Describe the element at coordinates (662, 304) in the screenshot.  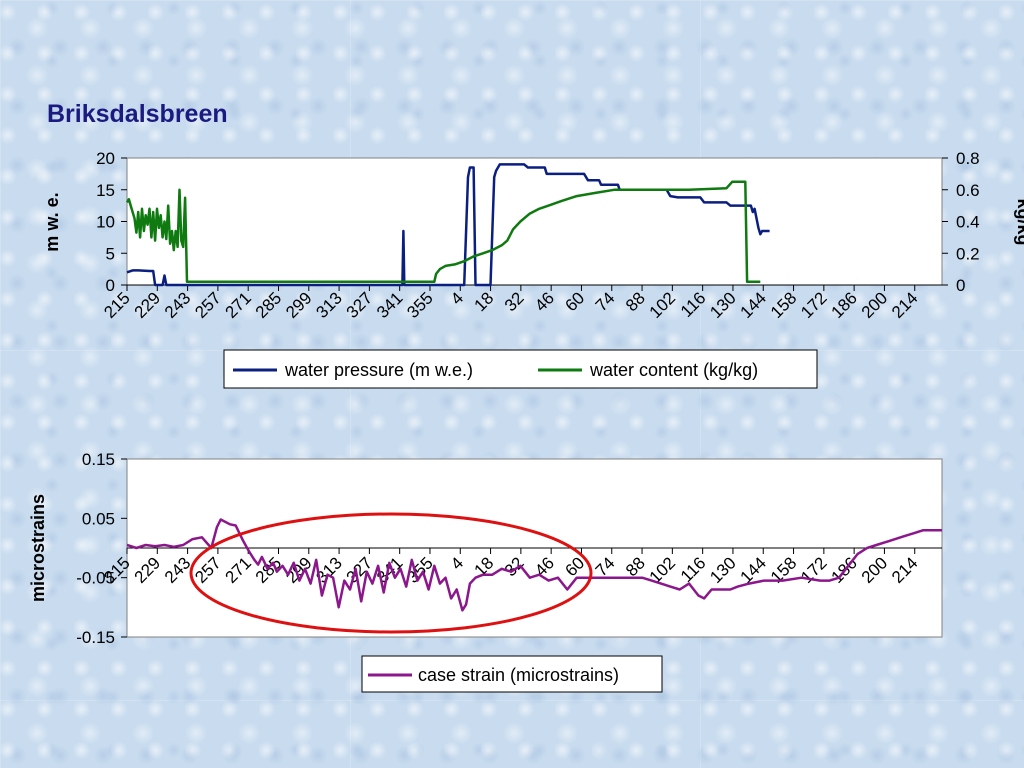
I see `top-x-tick-label: 102` at that location.